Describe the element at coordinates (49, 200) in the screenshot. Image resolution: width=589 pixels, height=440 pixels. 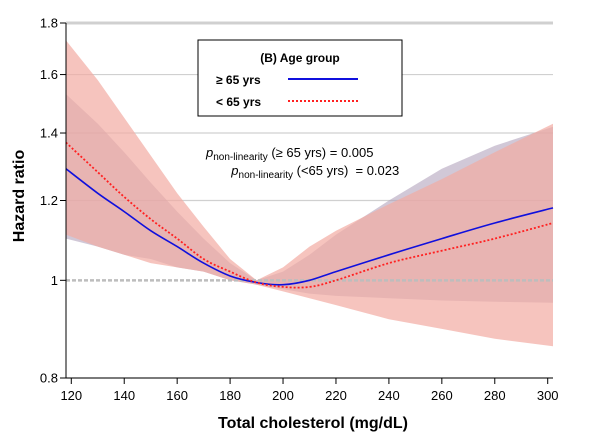
I see `y-tick-label: 1.2` at that location.